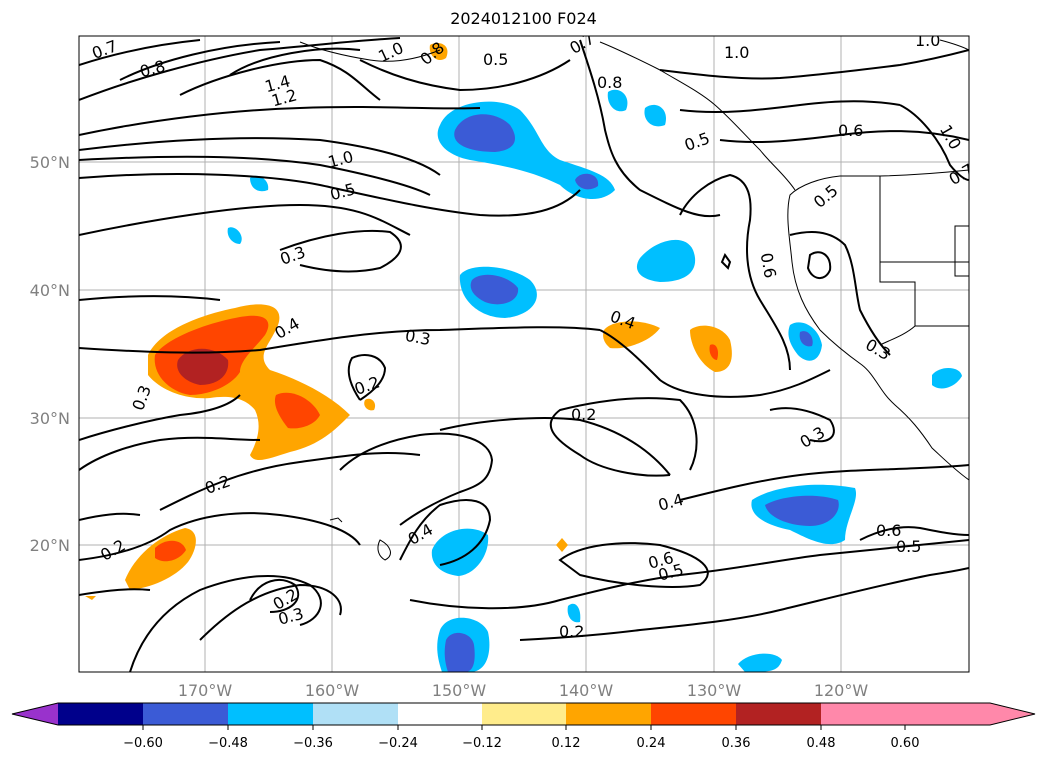  Describe the element at coordinates (586, 690) in the screenshot. I see `lon-tick-label: 140°W` at that location.